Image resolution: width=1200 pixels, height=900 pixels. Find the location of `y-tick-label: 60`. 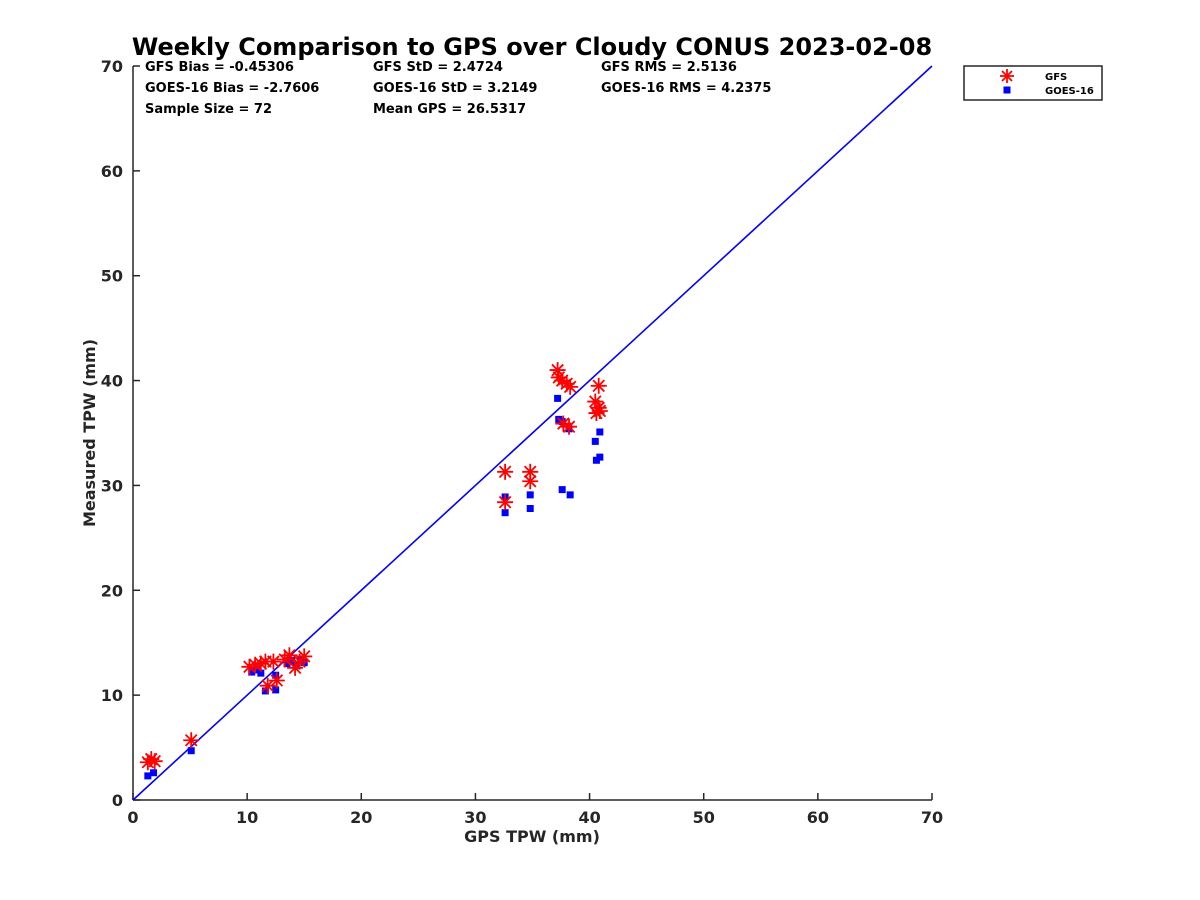

y-tick-label: 60 is located at coordinates (112, 171).